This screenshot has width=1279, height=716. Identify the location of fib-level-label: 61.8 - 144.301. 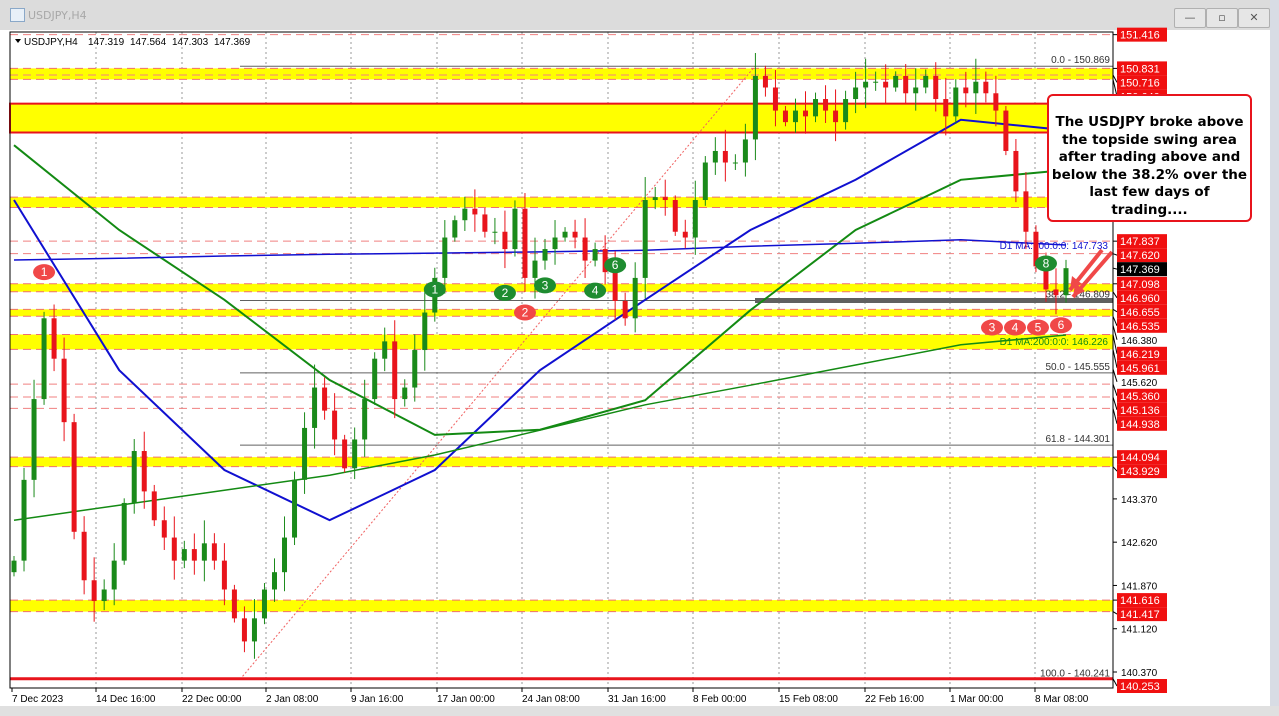
(1078, 439).